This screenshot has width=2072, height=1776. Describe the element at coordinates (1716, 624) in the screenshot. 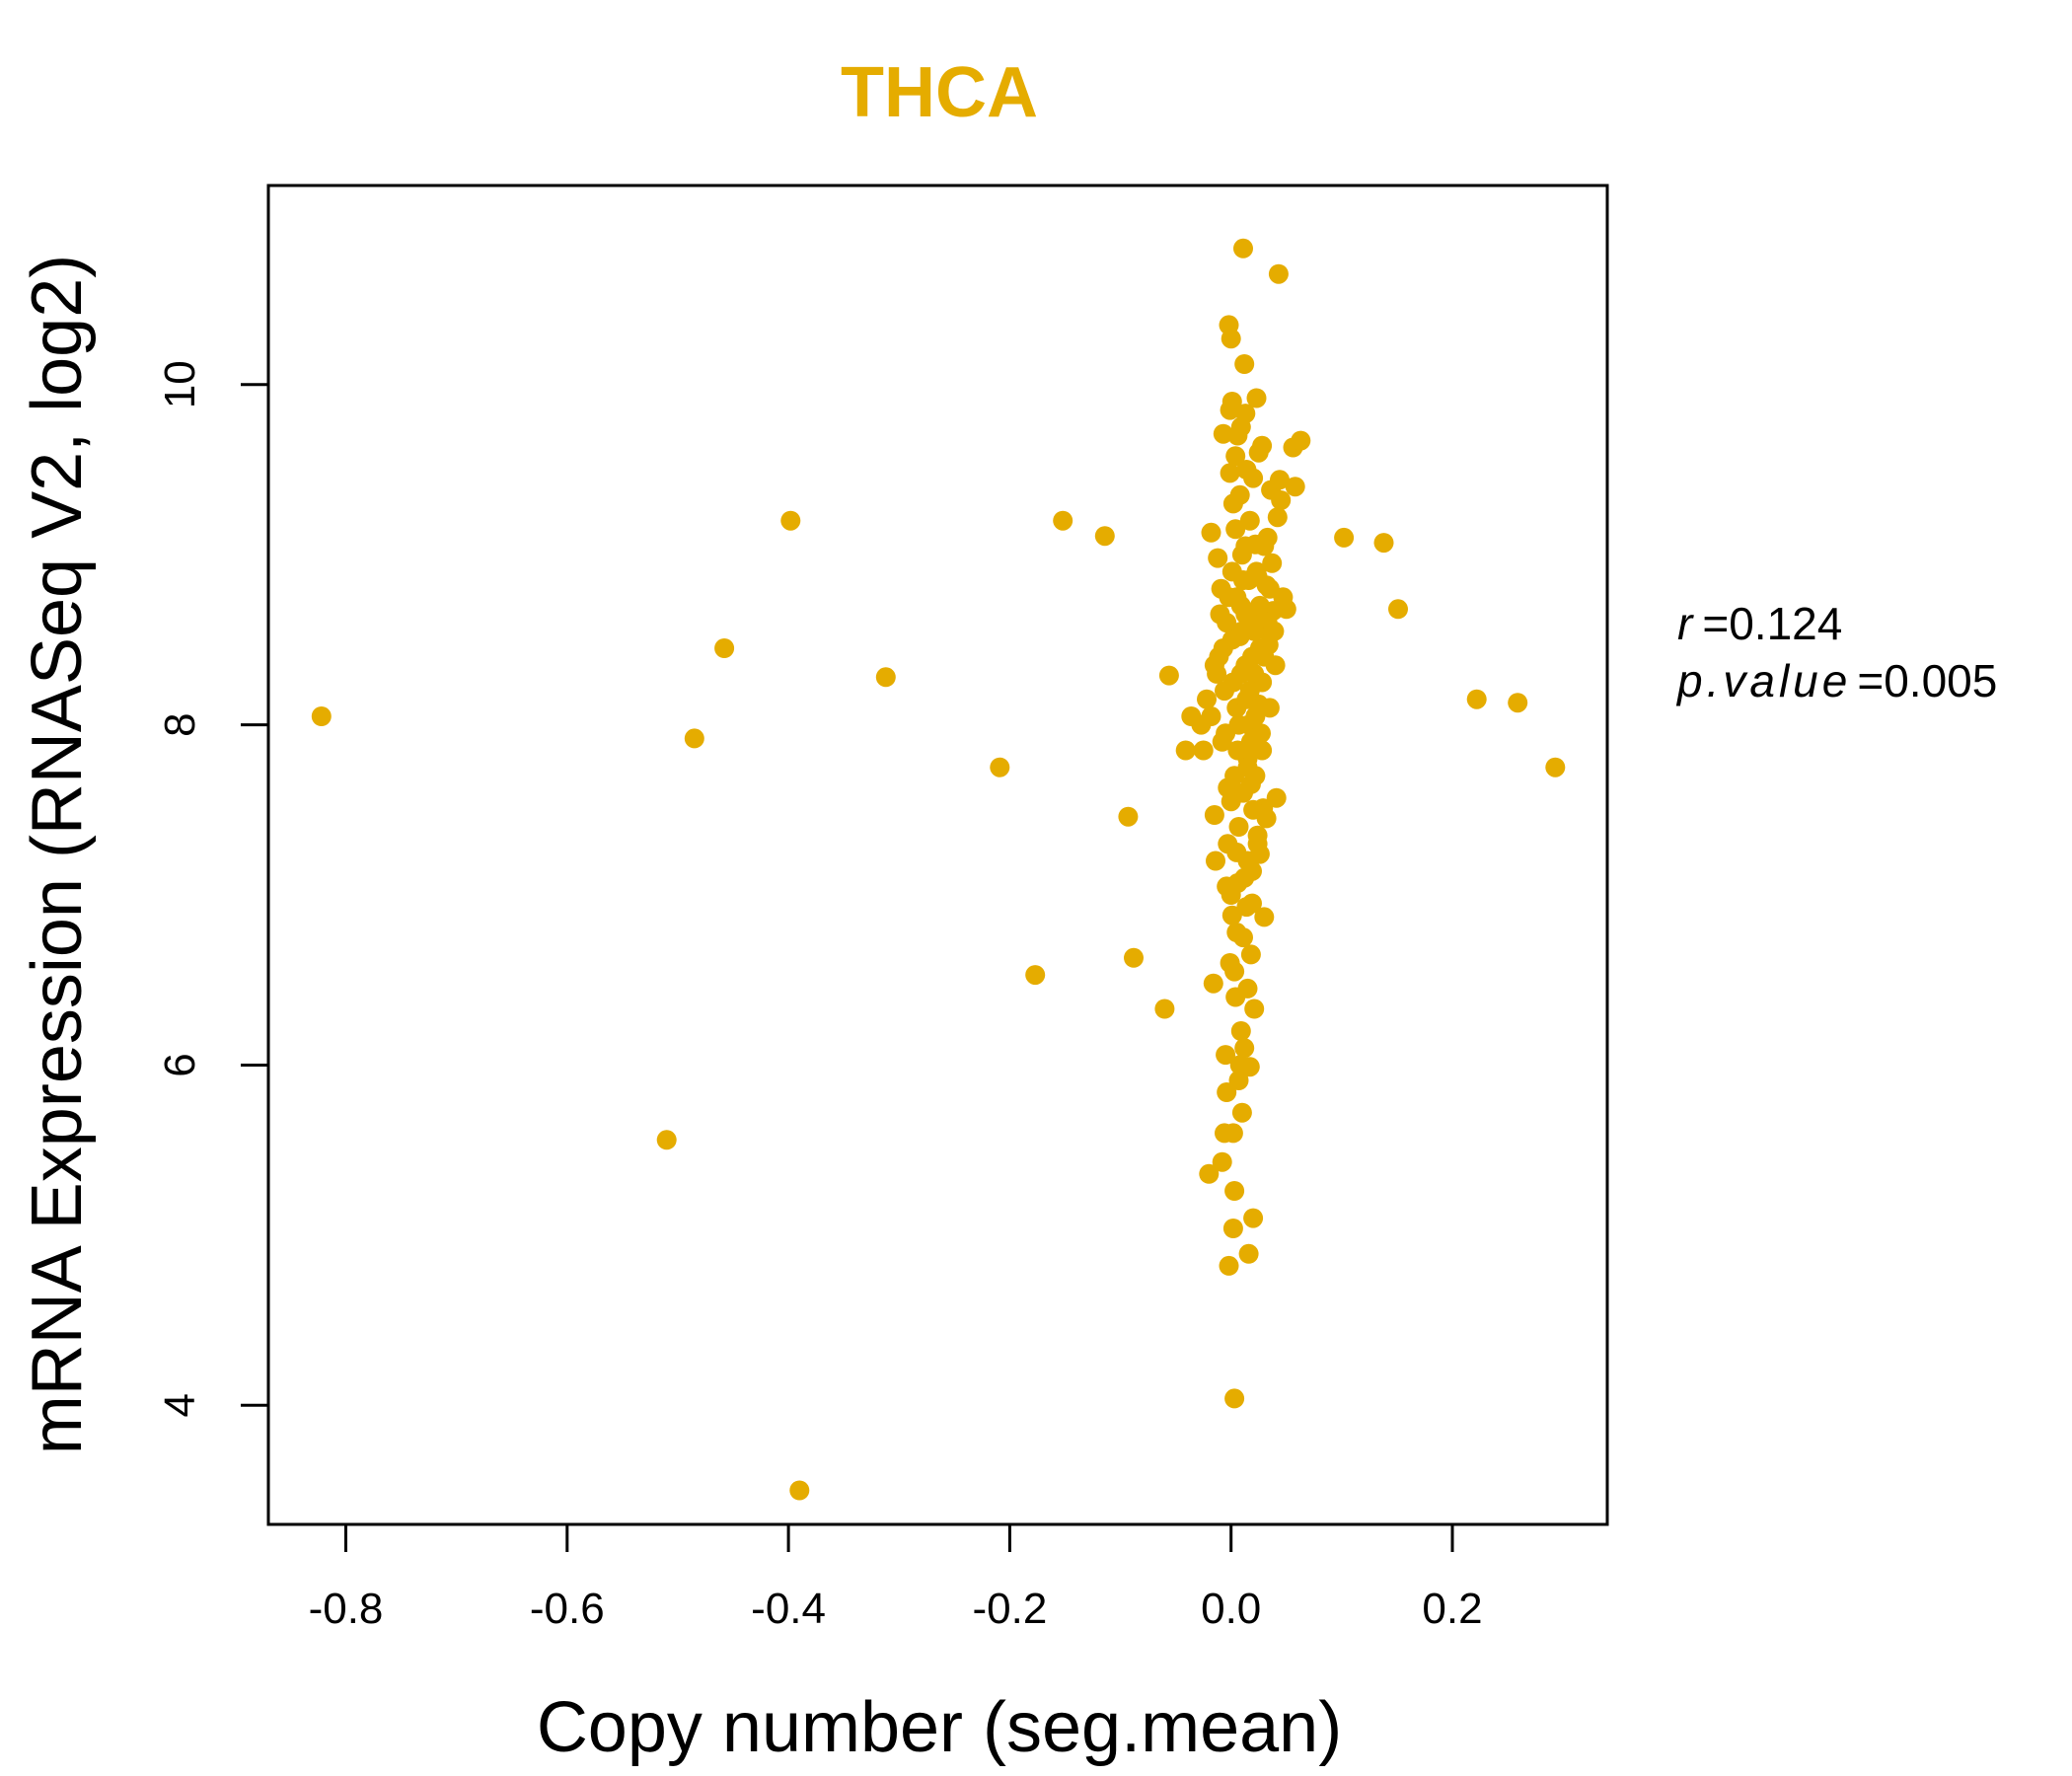

I see `r-equals: =` at that location.